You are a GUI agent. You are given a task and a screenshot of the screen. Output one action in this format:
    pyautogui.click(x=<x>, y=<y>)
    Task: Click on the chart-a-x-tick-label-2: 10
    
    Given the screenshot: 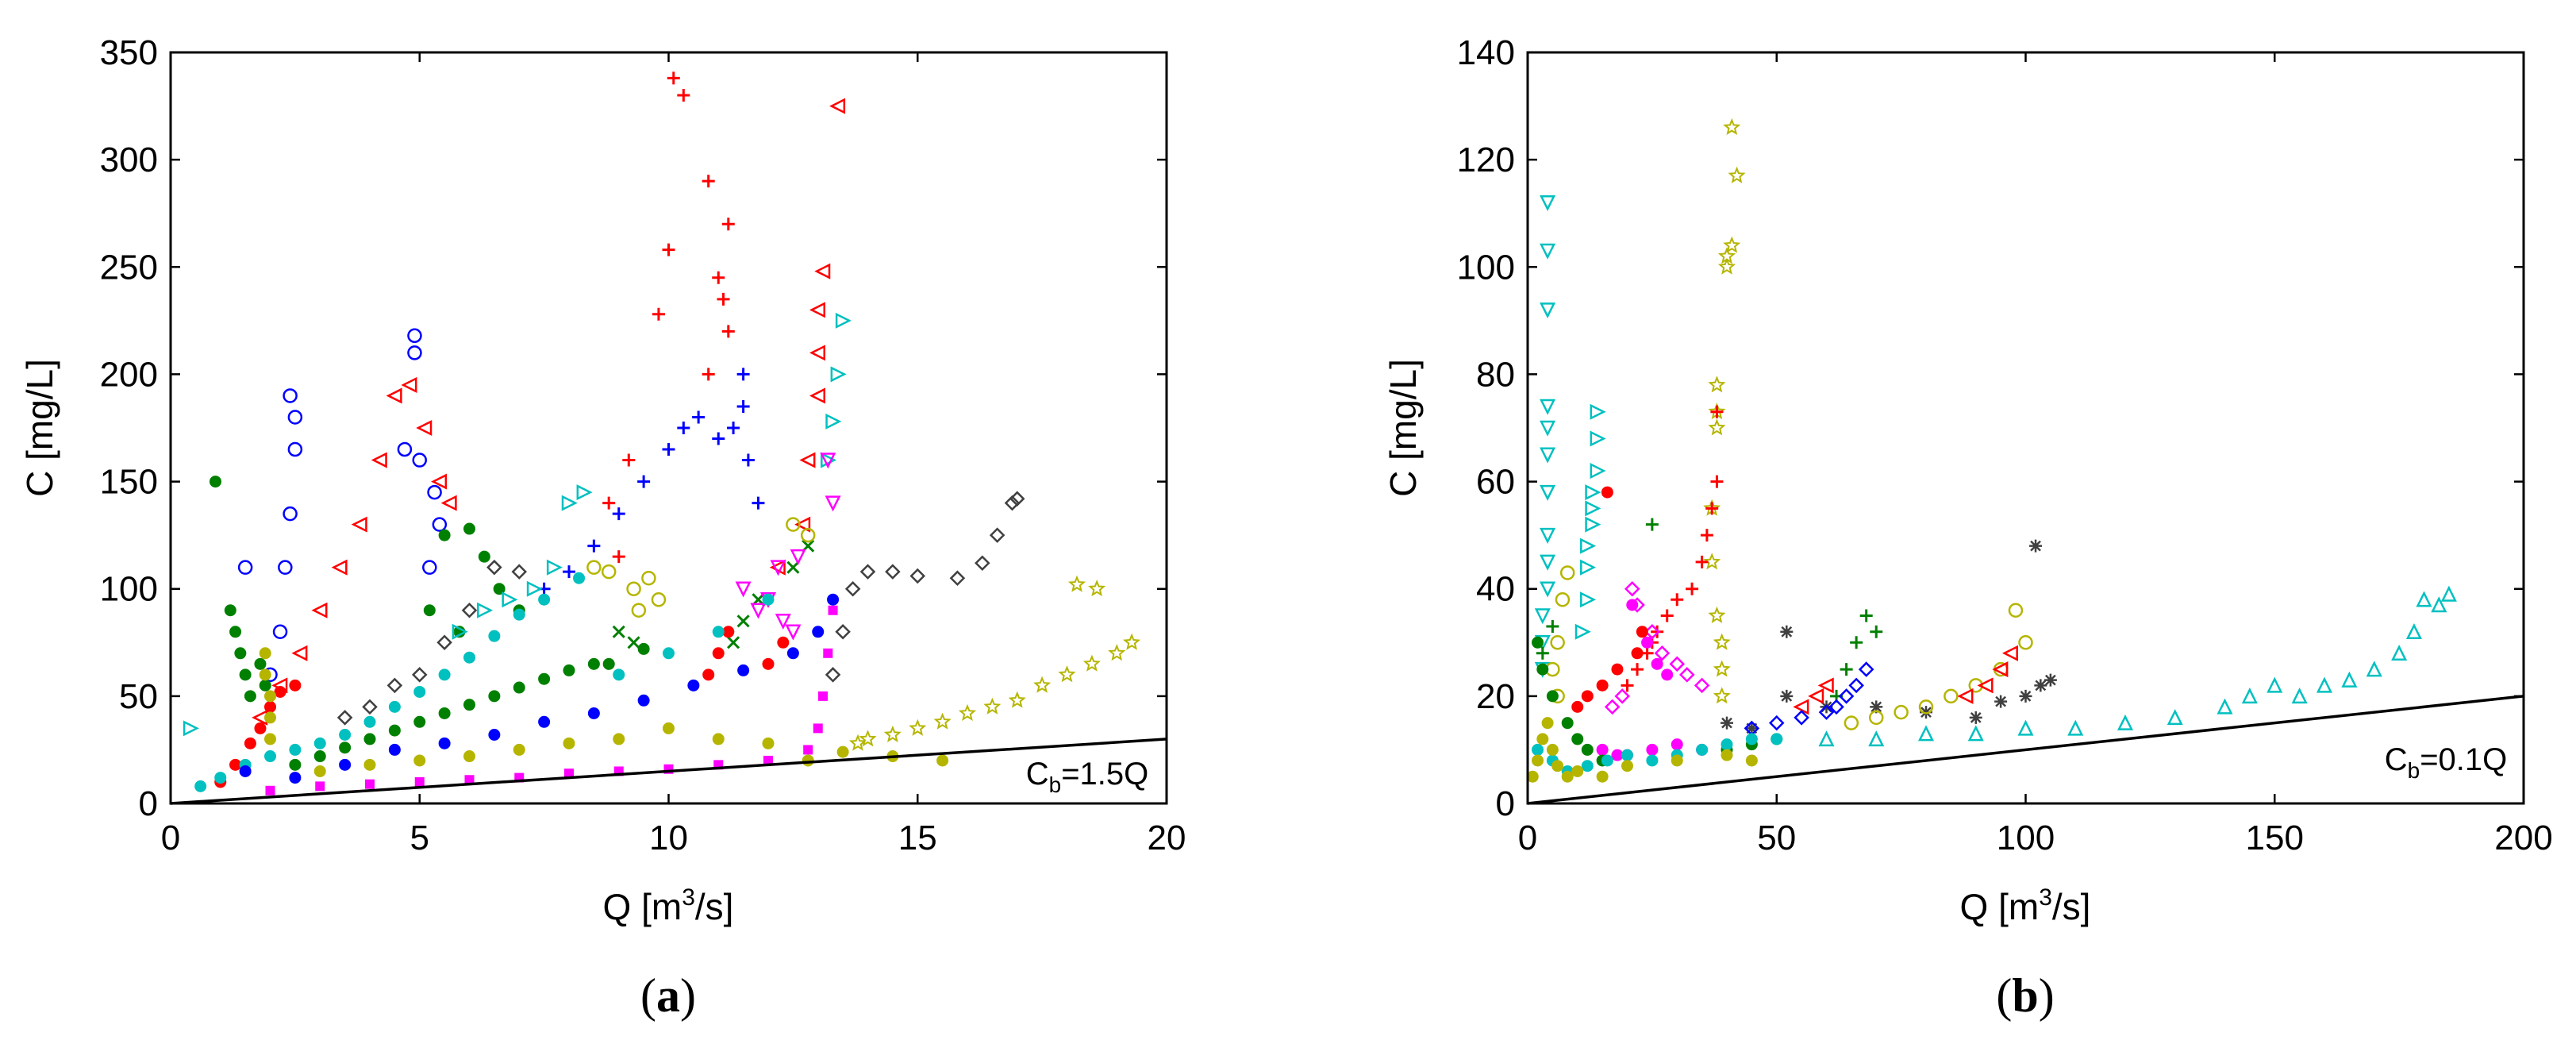 What is the action you would take?
    pyautogui.click(x=668, y=838)
    